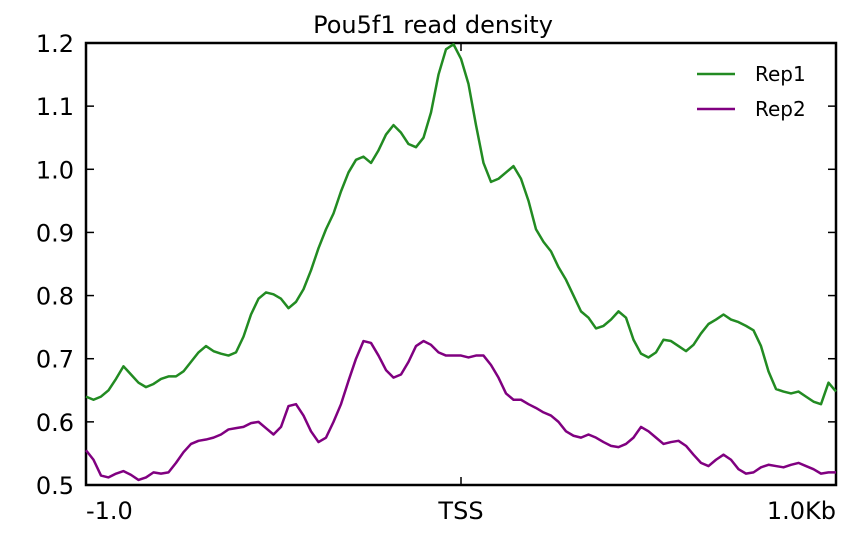 Image resolution: width=866 pixels, height=551 pixels. Describe the element at coordinates (801, 511) in the screenshot. I see `x-tick-label: 1.0Kb` at that location.